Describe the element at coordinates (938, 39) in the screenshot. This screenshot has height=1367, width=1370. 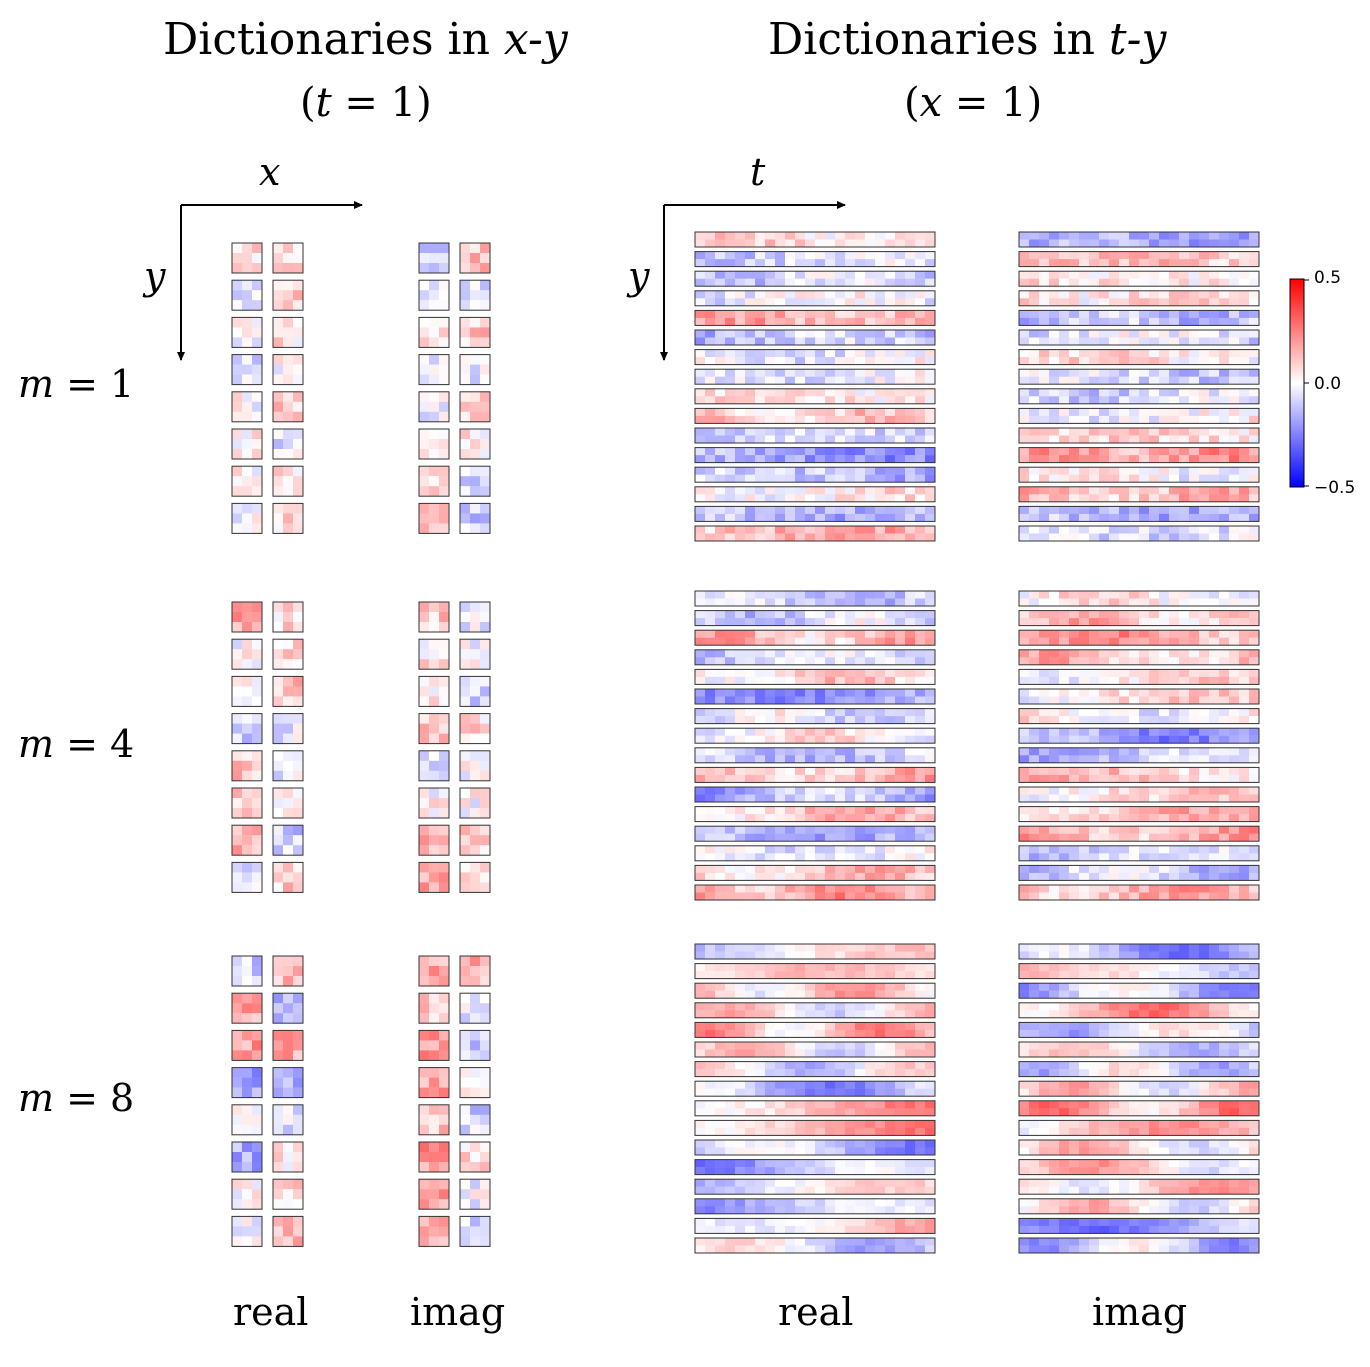
I see `right-title-prefix: Dictionaries in` at that location.